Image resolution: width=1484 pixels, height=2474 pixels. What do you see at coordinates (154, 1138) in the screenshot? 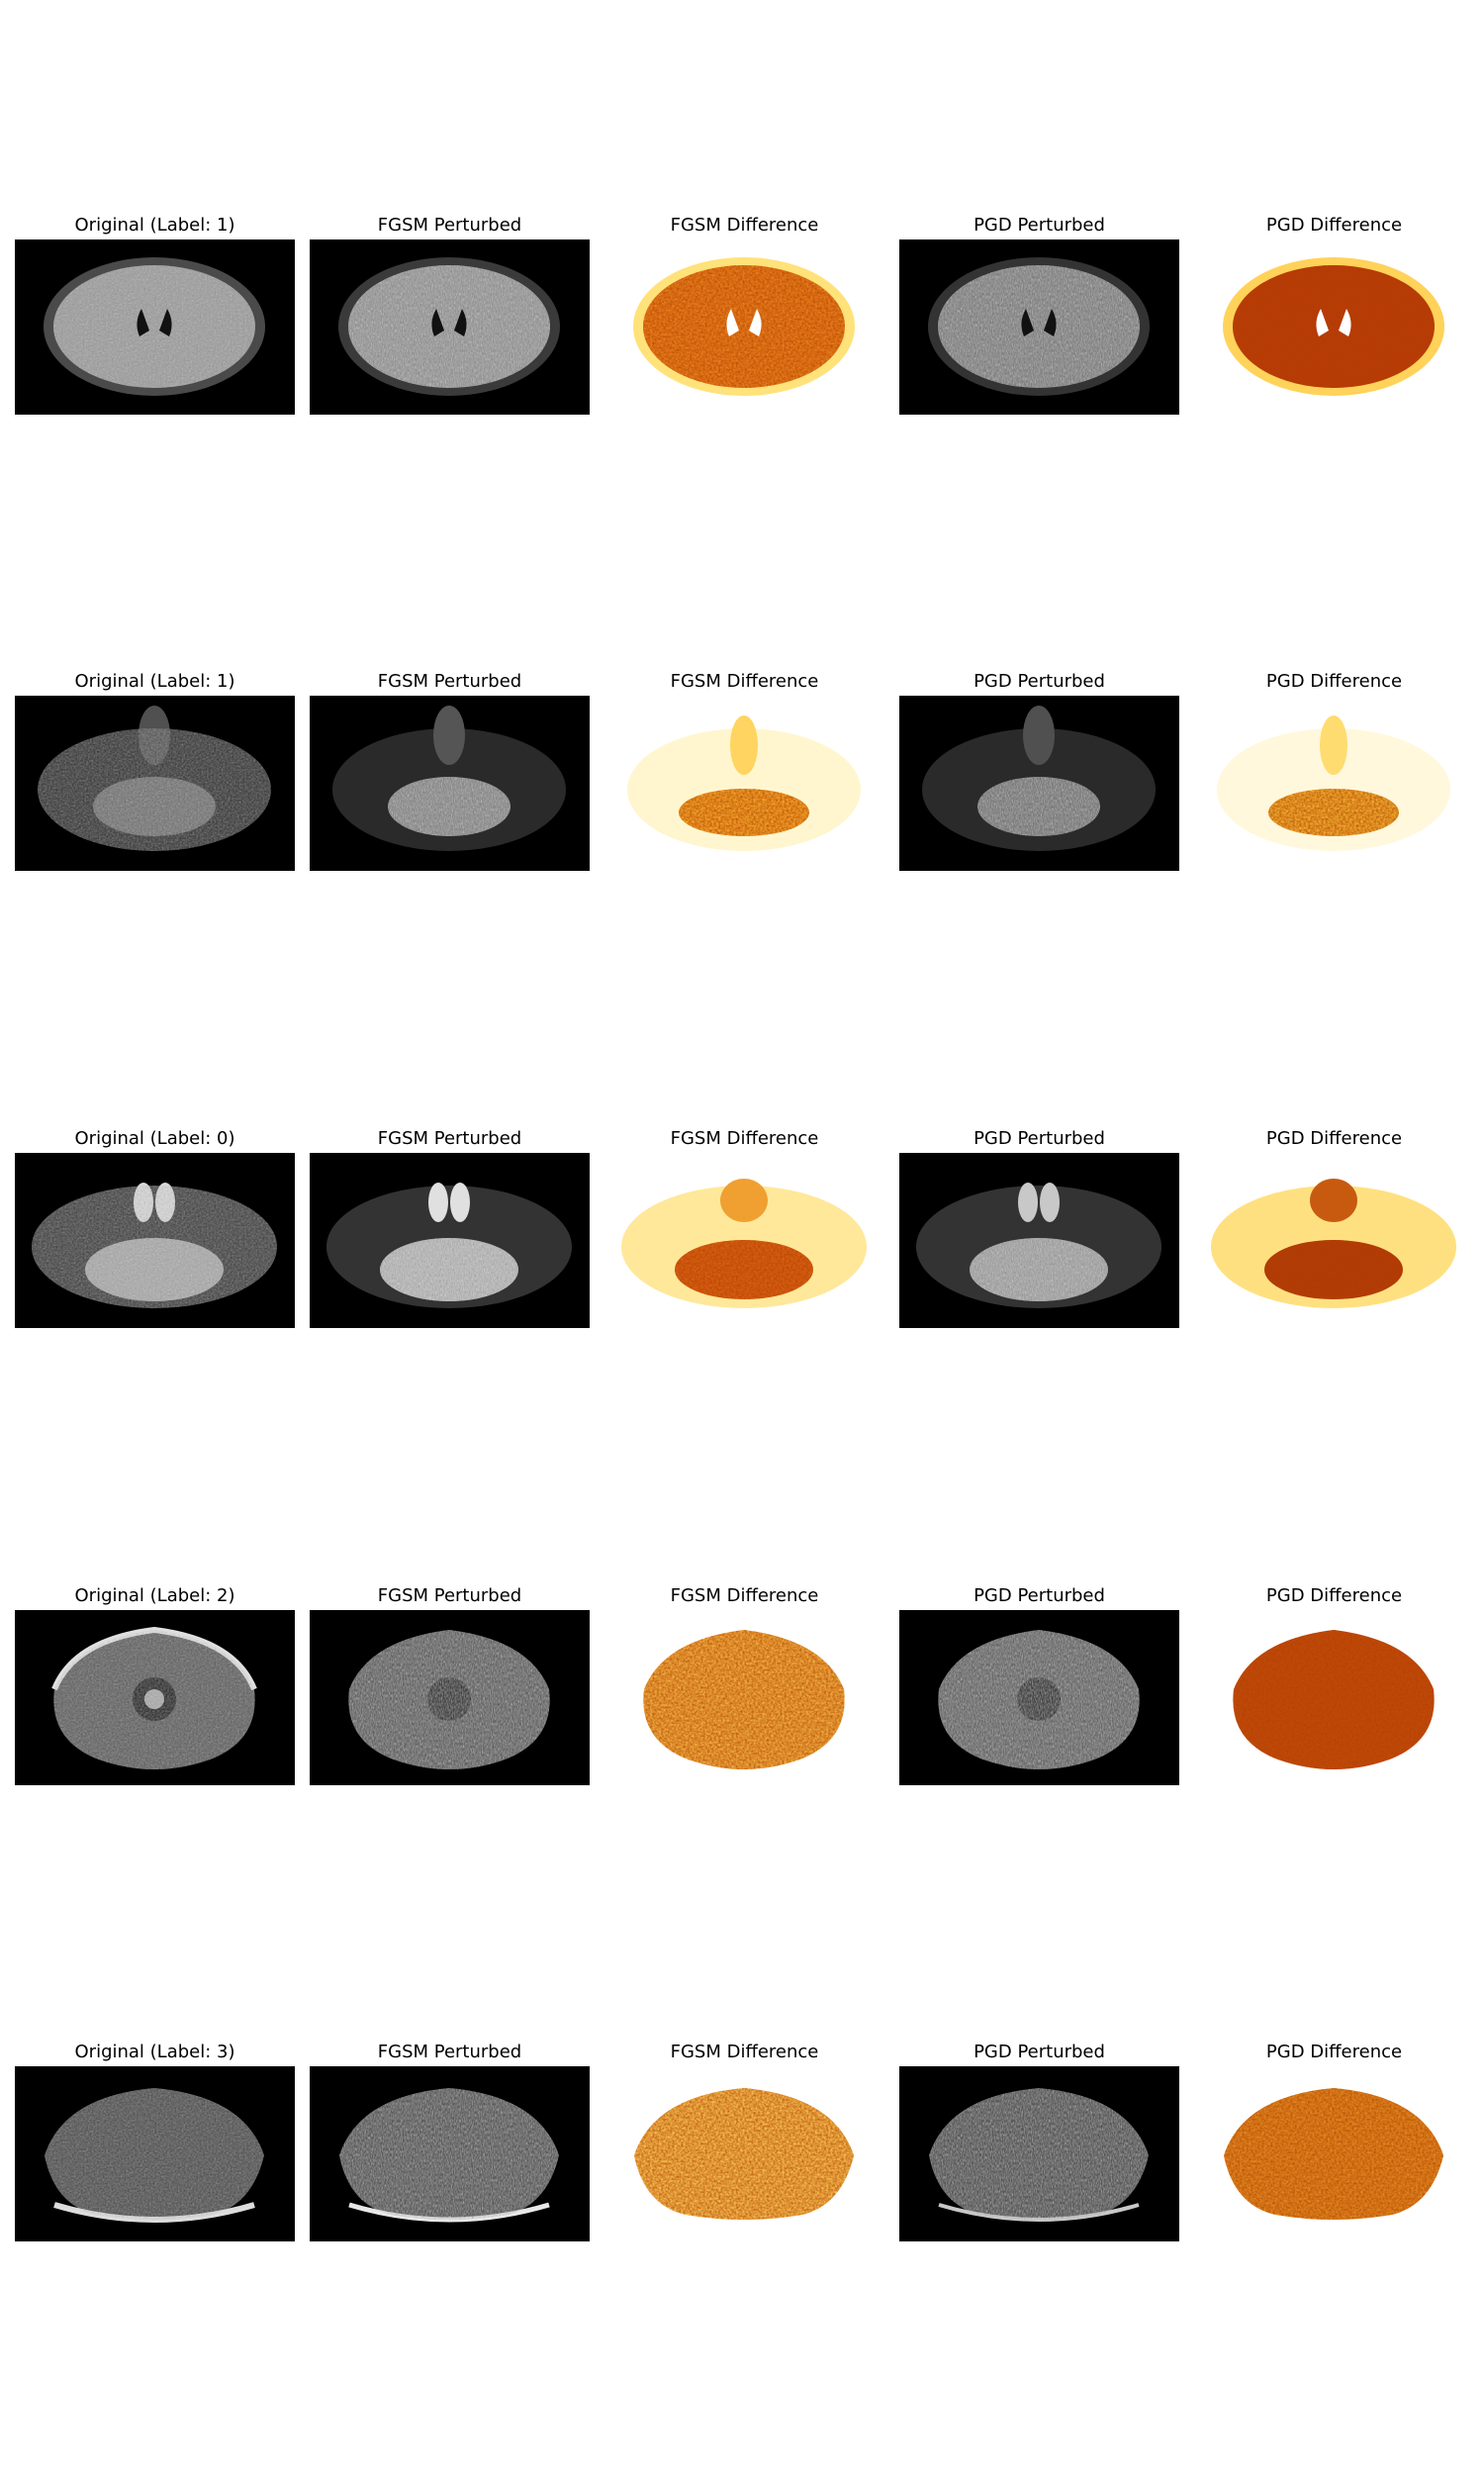
I see `panel-title: Original (Label: 0)` at bounding box center [154, 1138].